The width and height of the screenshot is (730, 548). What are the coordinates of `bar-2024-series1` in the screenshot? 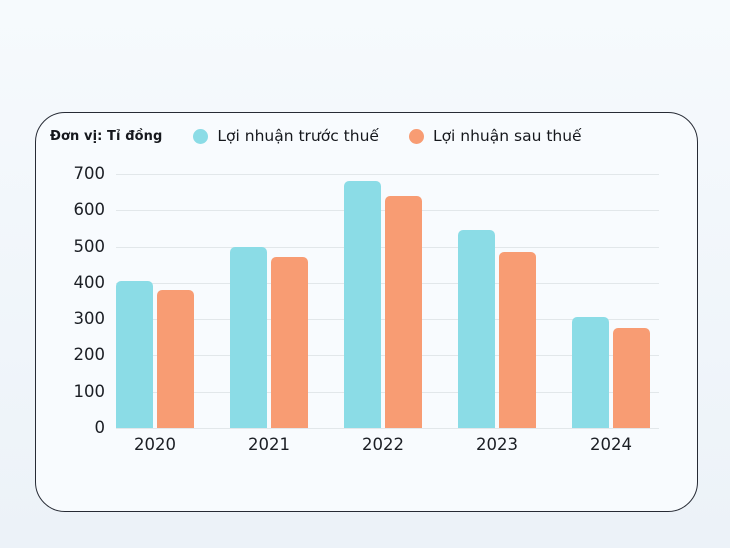 It's located at (631, 378).